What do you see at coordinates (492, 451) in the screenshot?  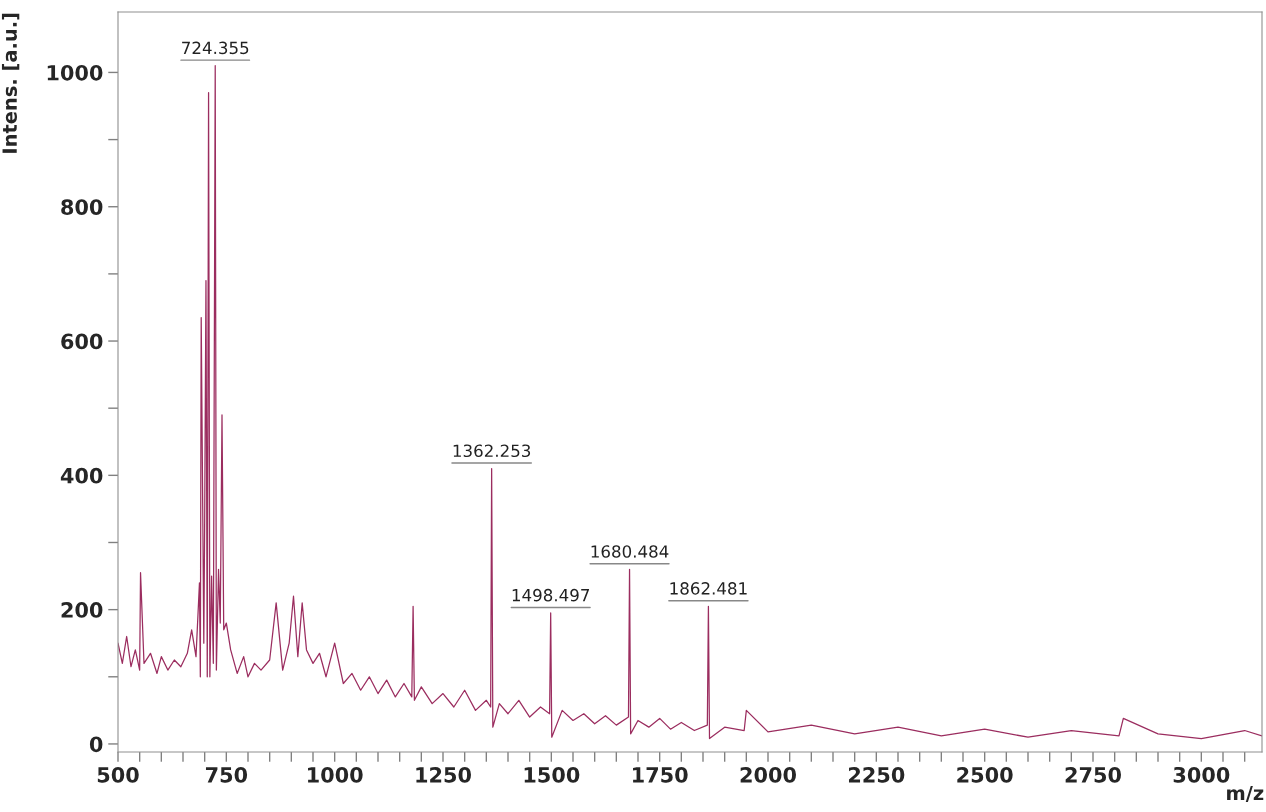 I see `annotation: 1362.253` at bounding box center [492, 451].